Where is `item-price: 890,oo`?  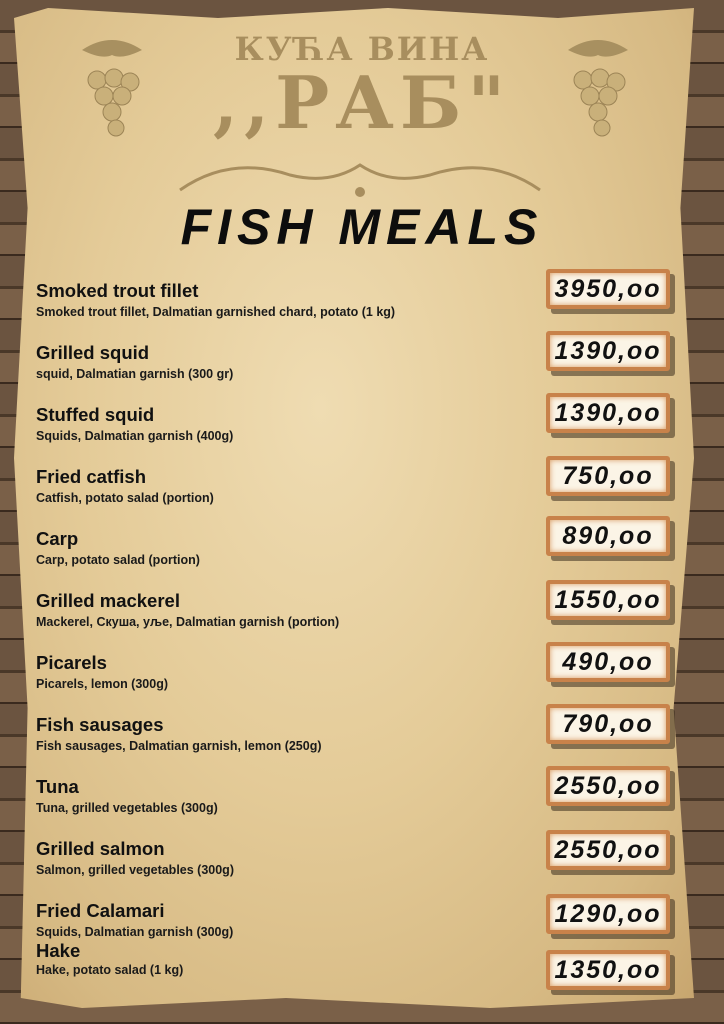
item-price: 890,oo is located at coordinates (608, 536).